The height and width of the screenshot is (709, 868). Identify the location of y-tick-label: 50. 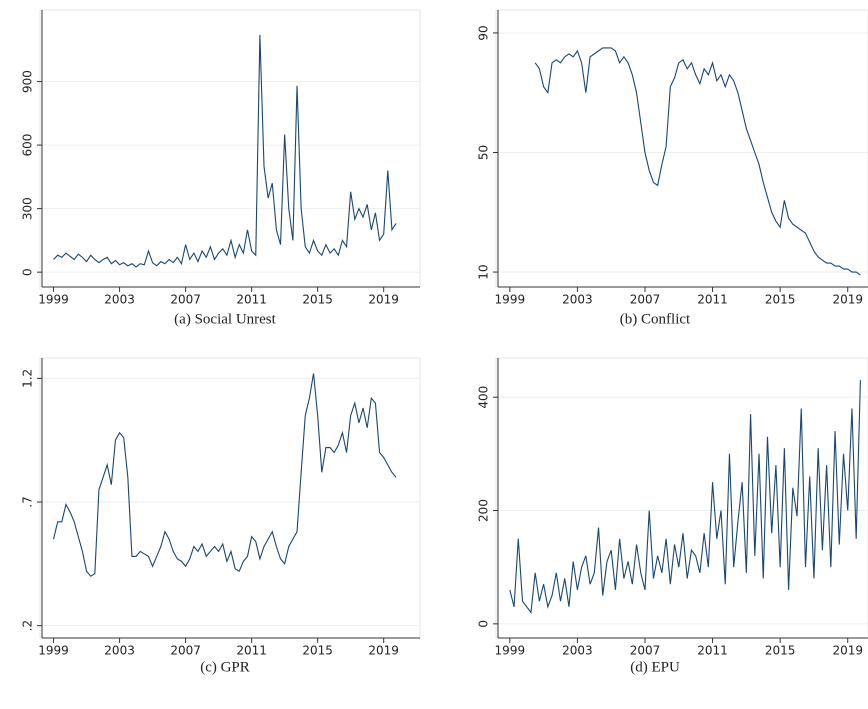
(484, 152).